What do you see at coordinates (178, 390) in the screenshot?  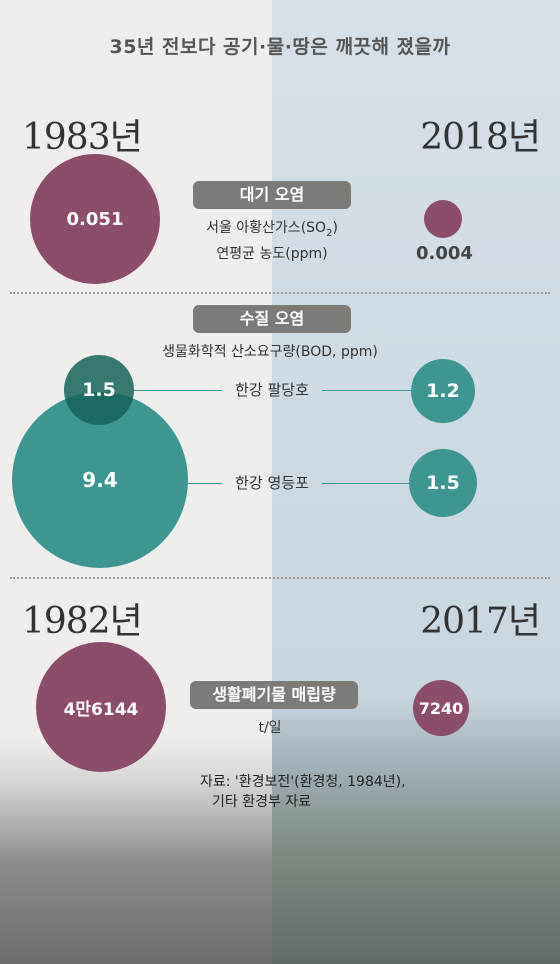 I see `paldang-connector-left` at bounding box center [178, 390].